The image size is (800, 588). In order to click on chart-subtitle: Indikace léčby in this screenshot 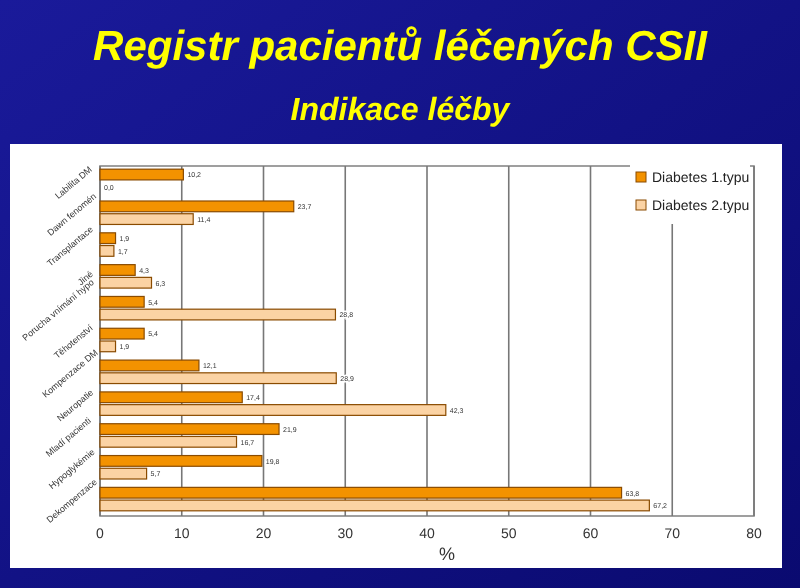, I will do `click(401, 111)`.